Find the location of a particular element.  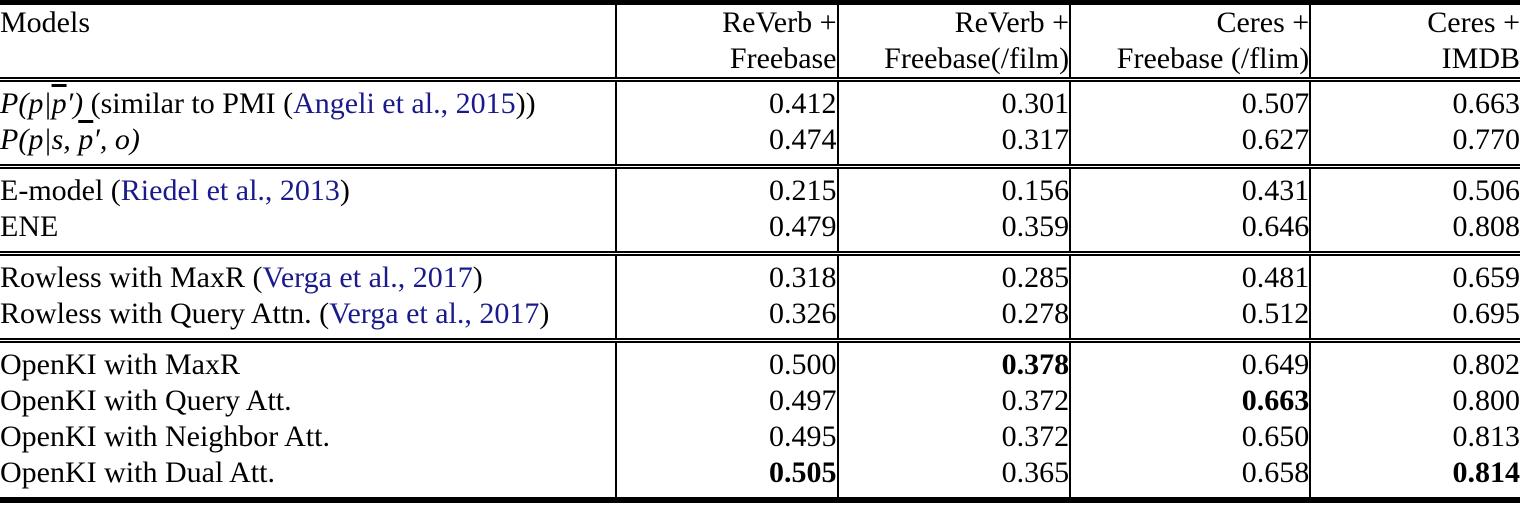

metric-value: 0.800 is located at coordinates (1486, 400).